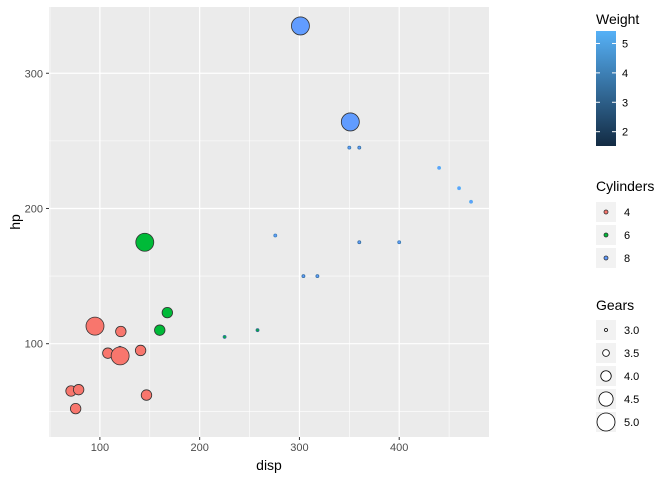 This screenshot has height=480, width=672. I want to click on cylinders-key-label: 8, so click(627, 259).